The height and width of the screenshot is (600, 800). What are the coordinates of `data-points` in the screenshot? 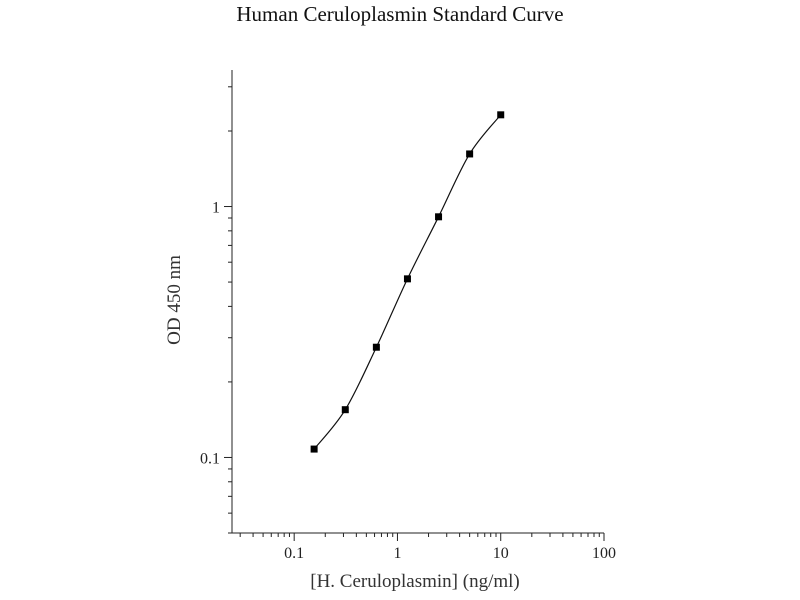 It's located at (407, 282).